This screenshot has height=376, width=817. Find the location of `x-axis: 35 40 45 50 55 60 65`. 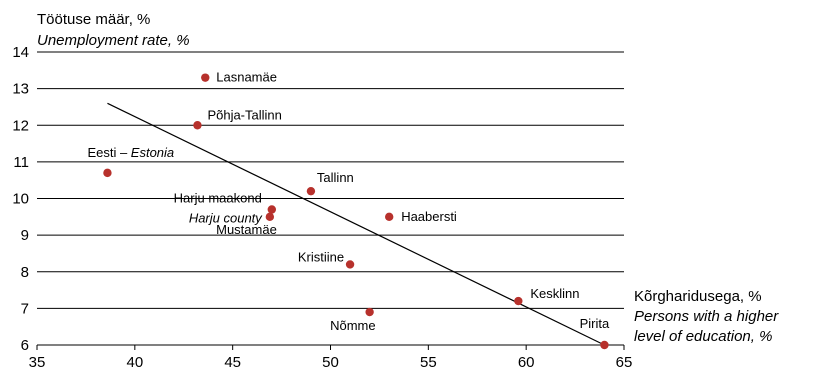

x-axis: 35 40 45 50 55 60 65 is located at coordinates (331, 357).